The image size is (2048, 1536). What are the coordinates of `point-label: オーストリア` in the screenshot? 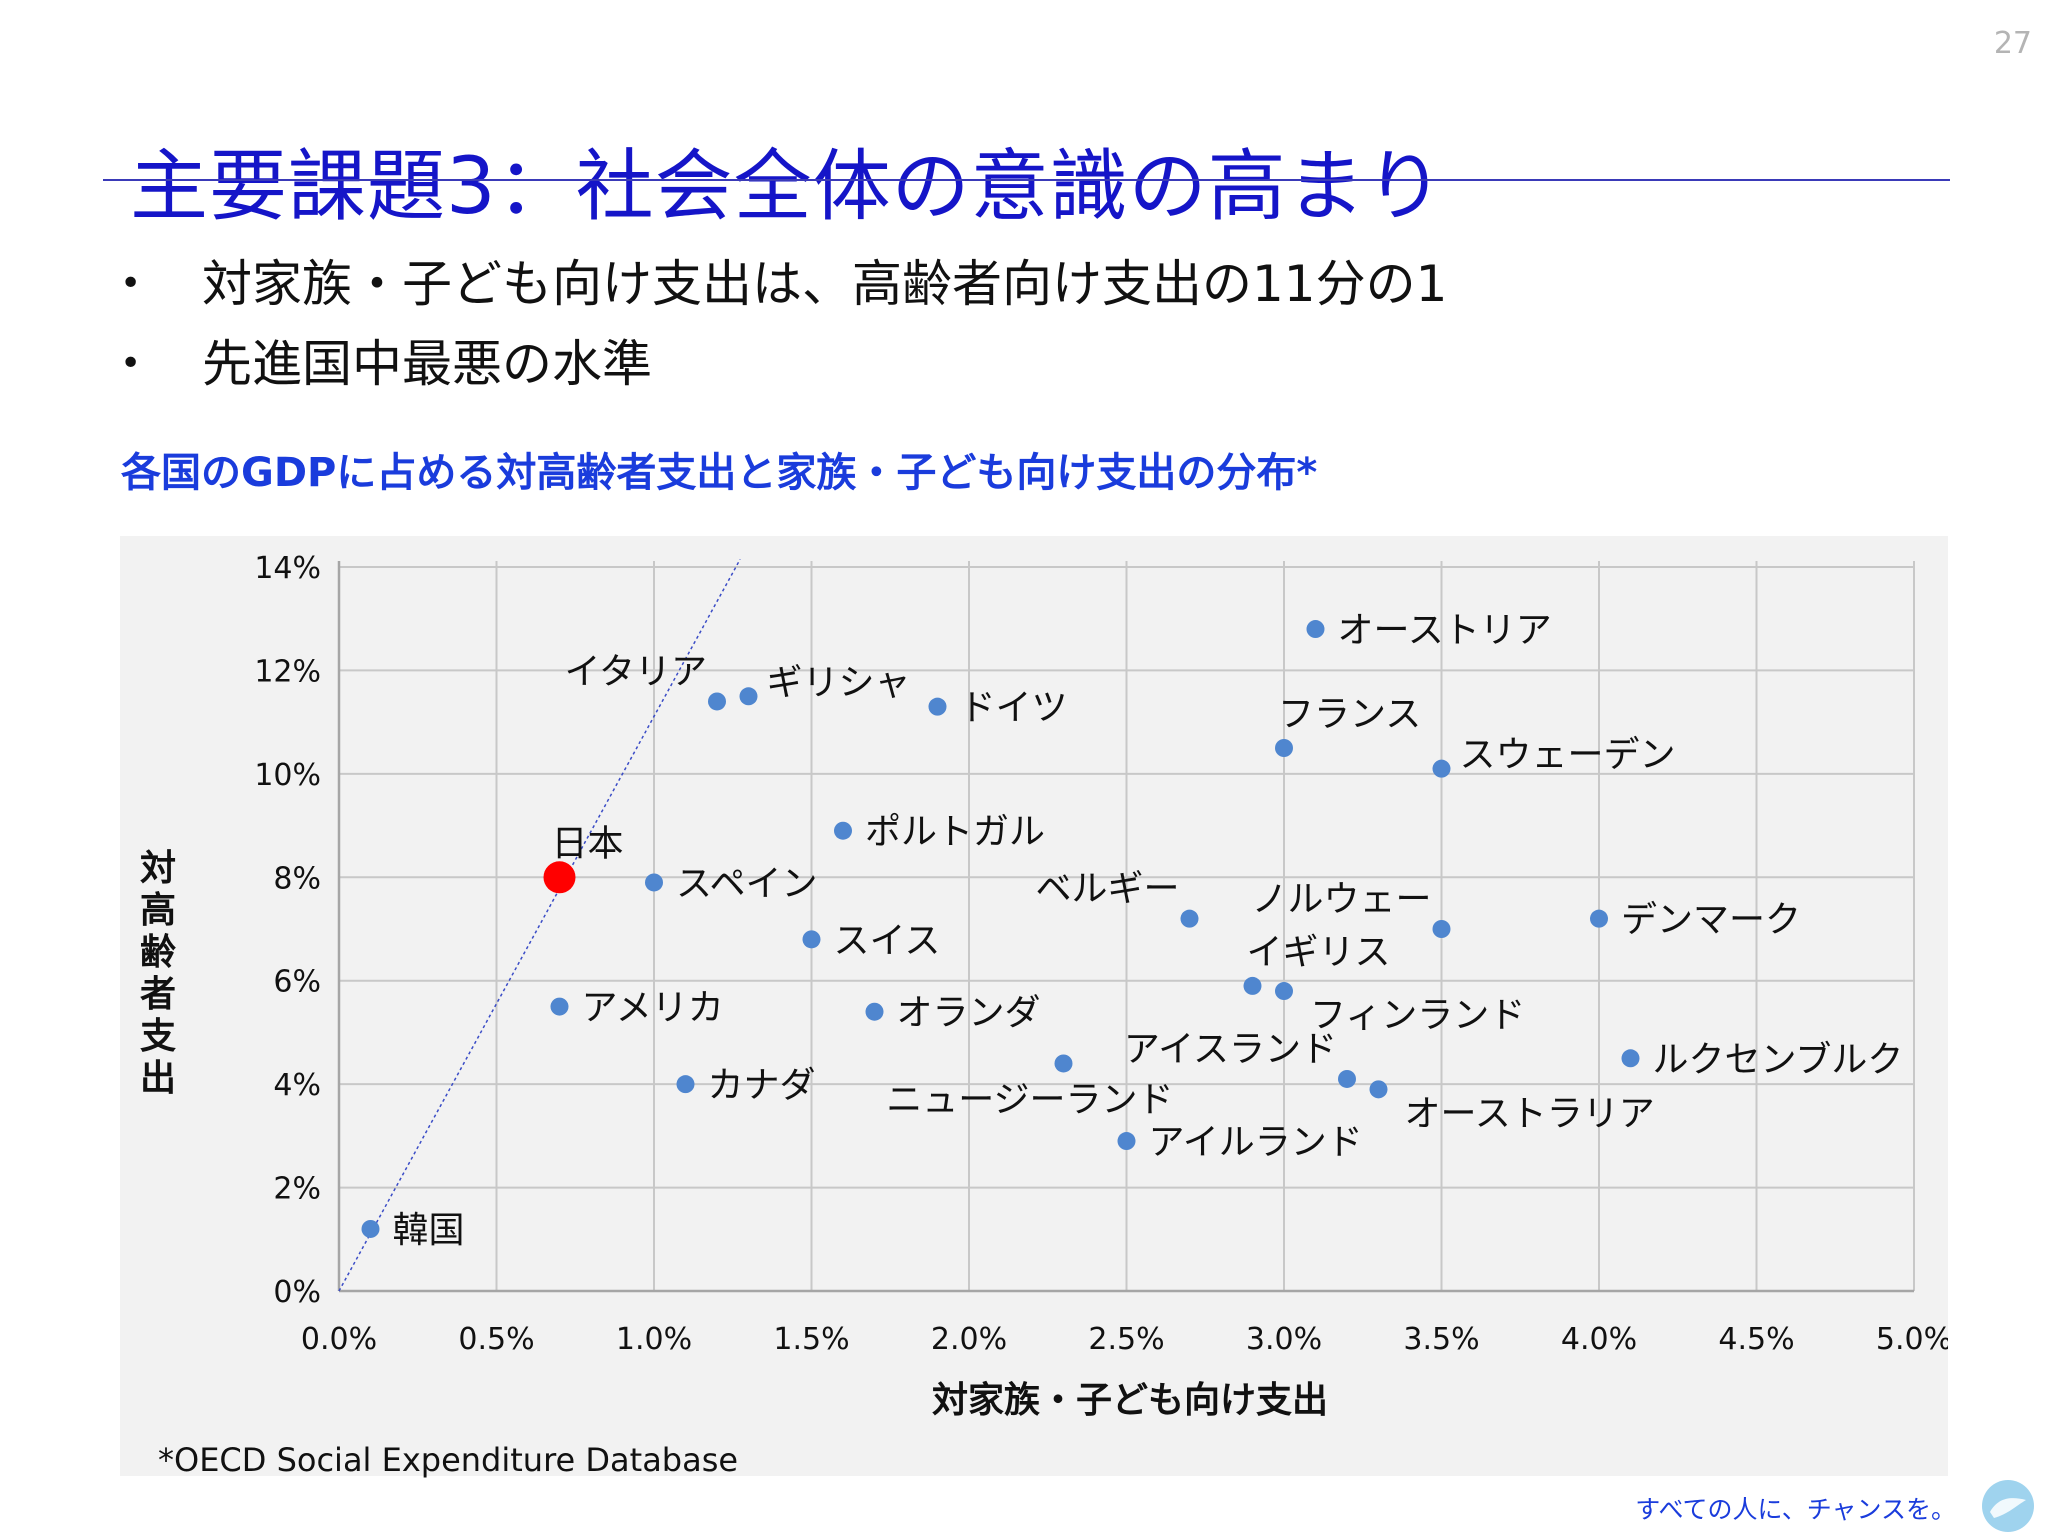 It's located at (1445, 630).